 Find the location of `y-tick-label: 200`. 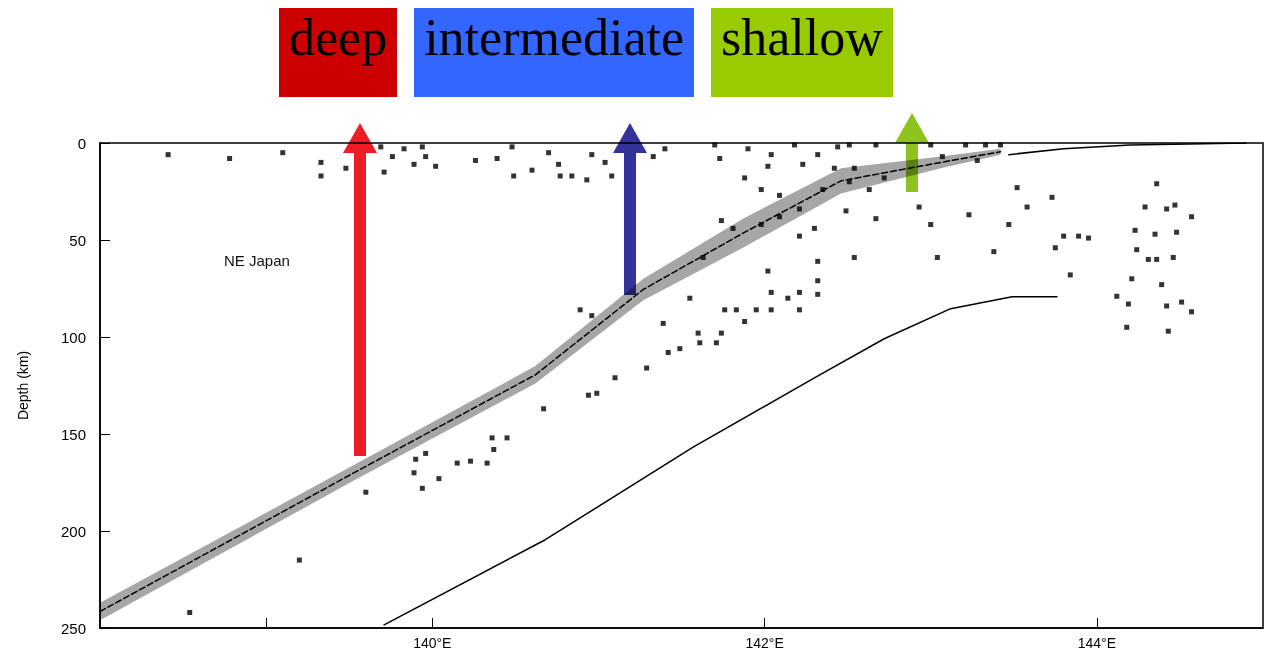

y-tick-label: 200 is located at coordinates (73, 531).